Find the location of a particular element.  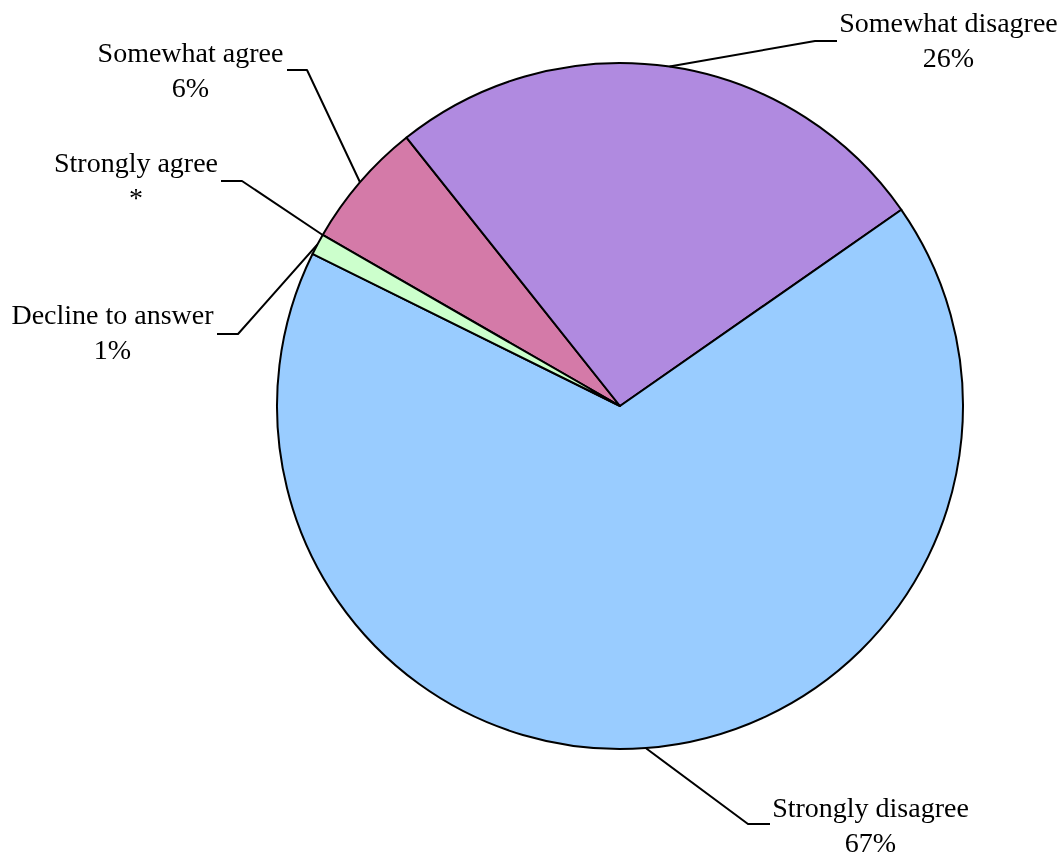

slice-label: Decline to answer is located at coordinates (113, 314).